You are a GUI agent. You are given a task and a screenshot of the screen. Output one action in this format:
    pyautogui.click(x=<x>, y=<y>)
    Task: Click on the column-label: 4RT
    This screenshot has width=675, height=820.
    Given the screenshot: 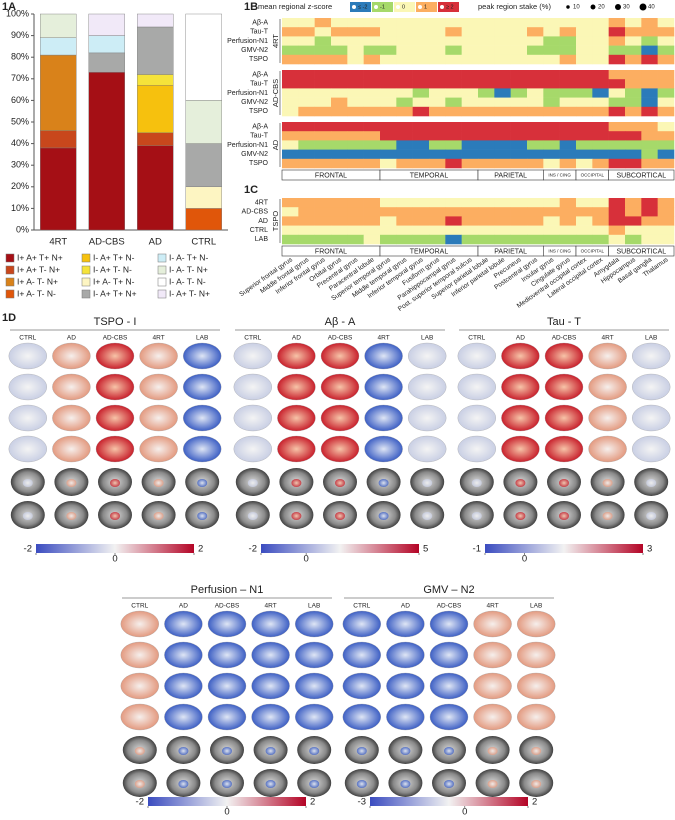 What is the action you would take?
    pyautogui.click(x=493, y=606)
    